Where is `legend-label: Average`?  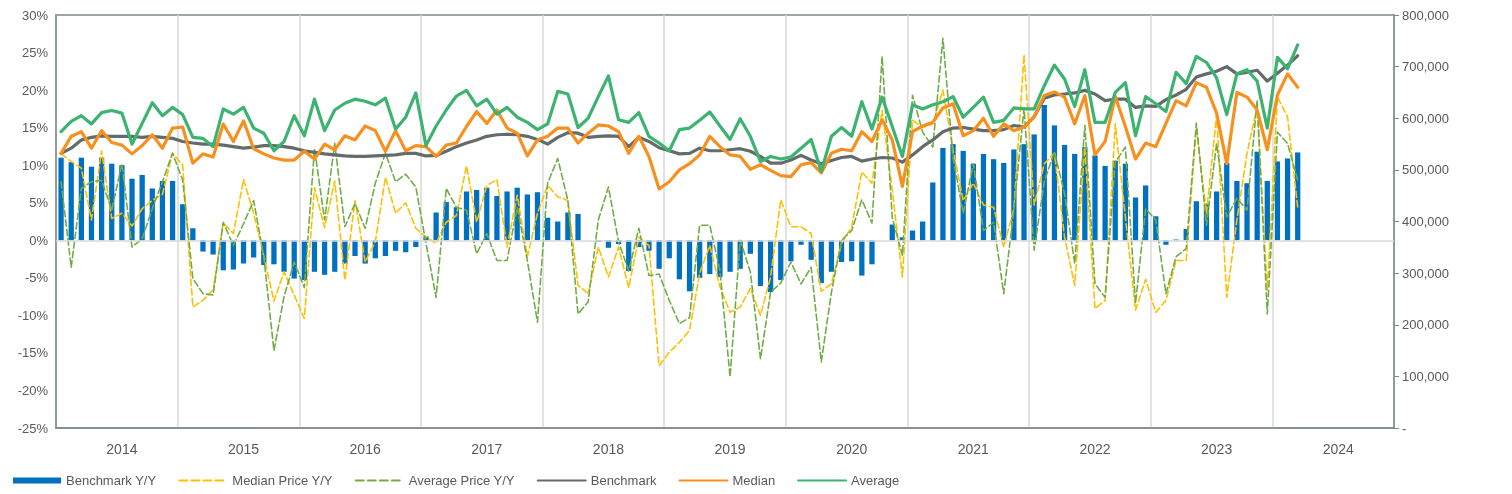
legend-label: Average is located at coordinates (875, 480).